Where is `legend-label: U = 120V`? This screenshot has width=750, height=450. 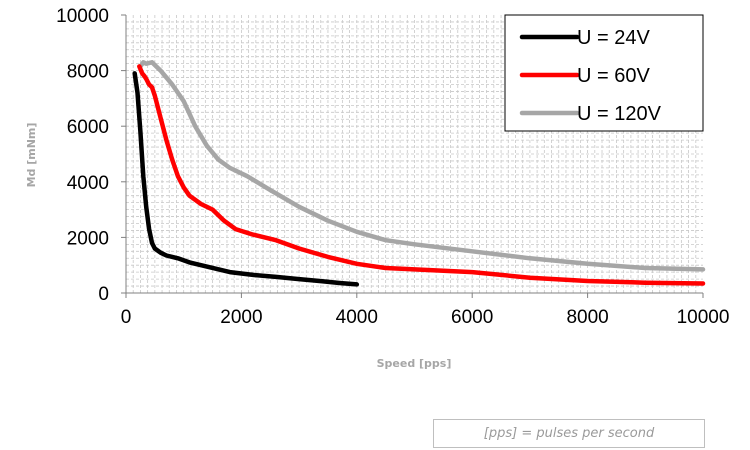 legend-label: U = 120V is located at coordinates (619, 114).